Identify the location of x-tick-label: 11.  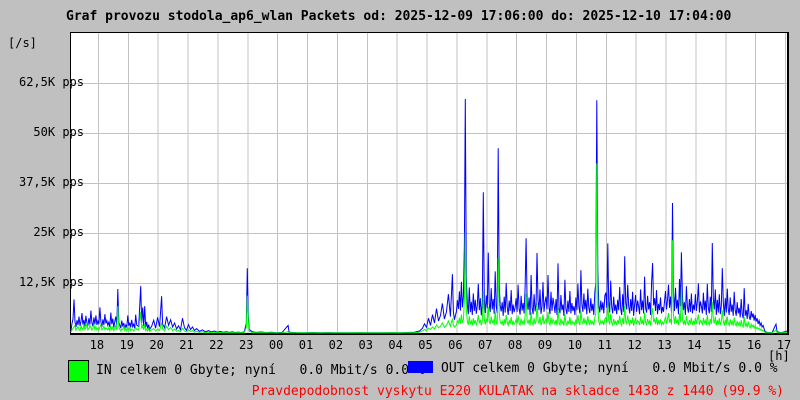
(604, 345).